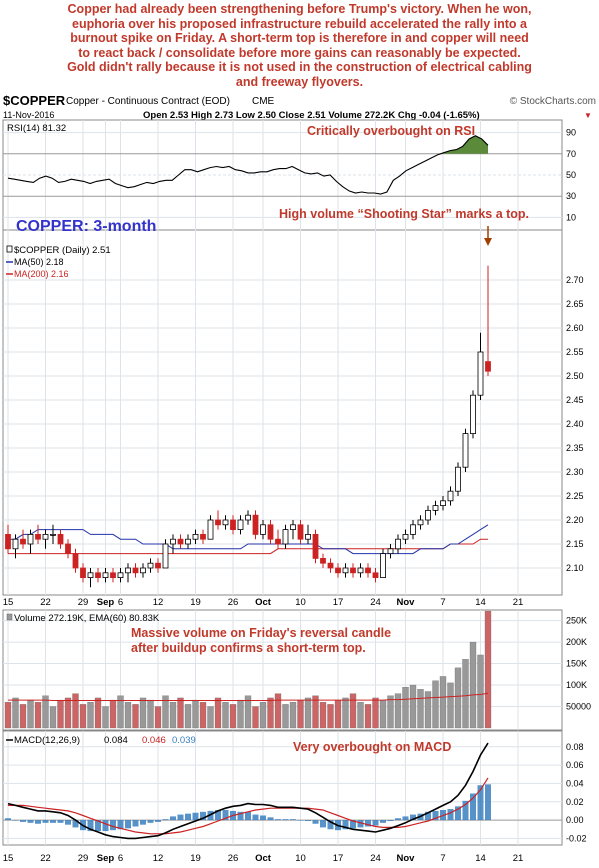  I want to click on price-tick-label: 2.40, so click(575, 424).